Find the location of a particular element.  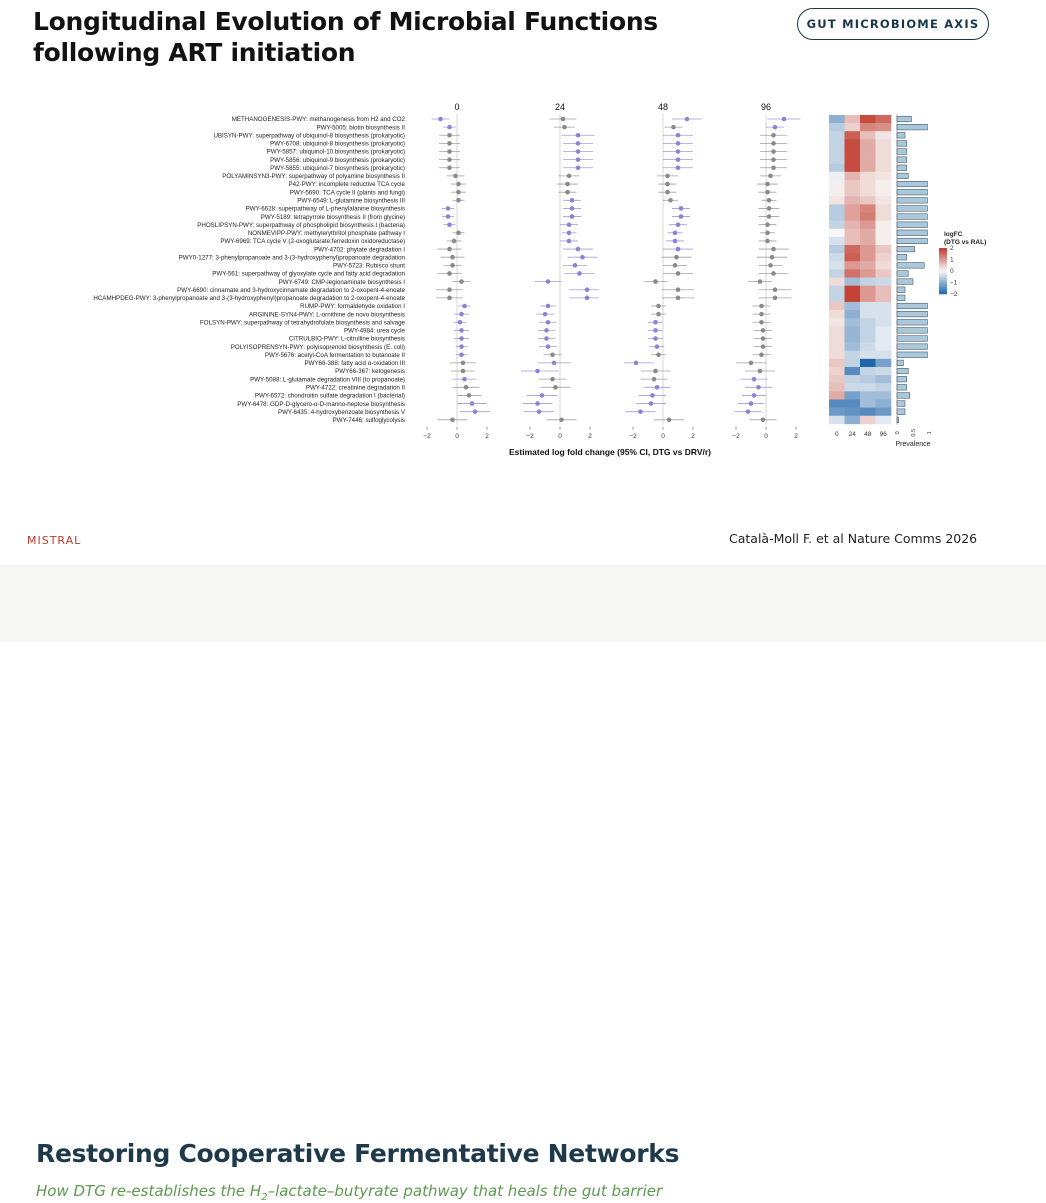

legend-tick: 1 is located at coordinates (952, 260).